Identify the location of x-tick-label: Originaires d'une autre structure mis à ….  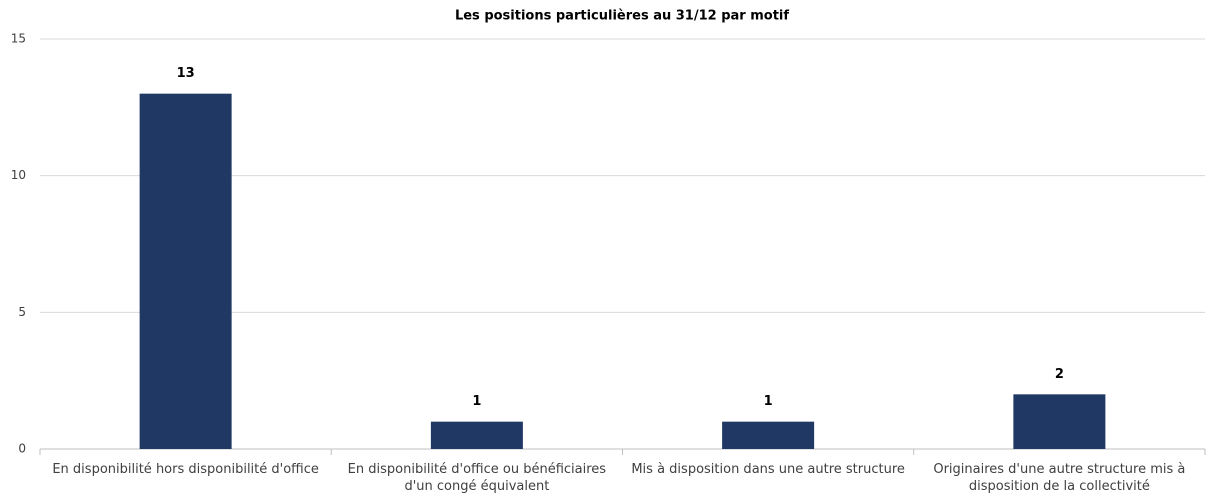
(1059, 478).